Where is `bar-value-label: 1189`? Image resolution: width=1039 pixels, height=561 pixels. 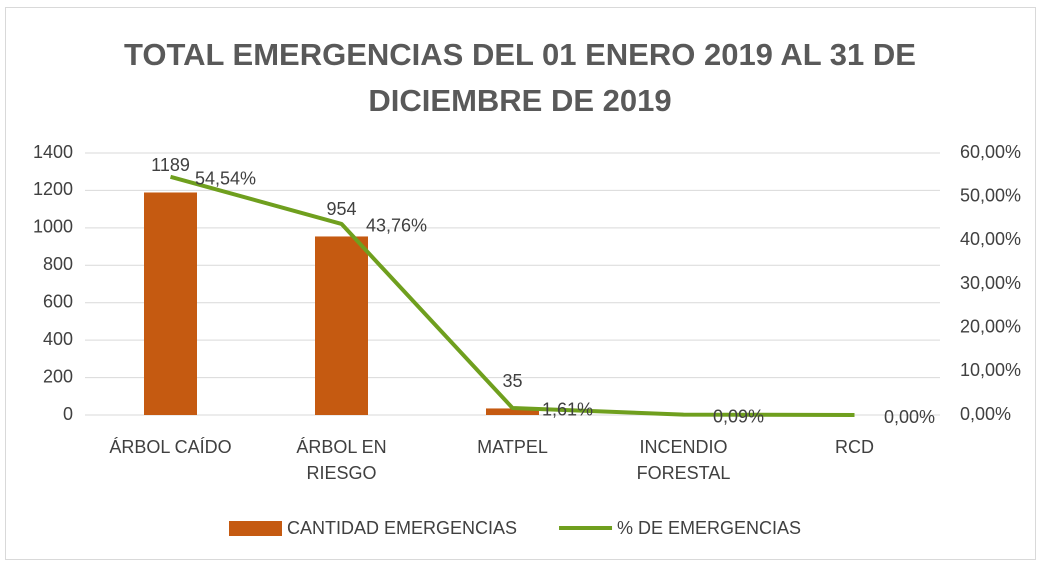 bar-value-label: 1189 is located at coordinates (170, 165).